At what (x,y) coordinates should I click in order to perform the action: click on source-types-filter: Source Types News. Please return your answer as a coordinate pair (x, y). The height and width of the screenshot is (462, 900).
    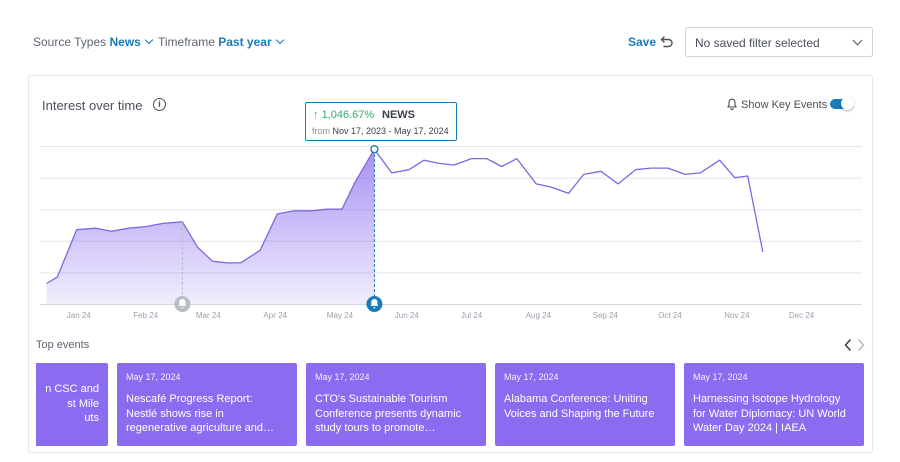
    Looking at the image, I should click on (93, 42).